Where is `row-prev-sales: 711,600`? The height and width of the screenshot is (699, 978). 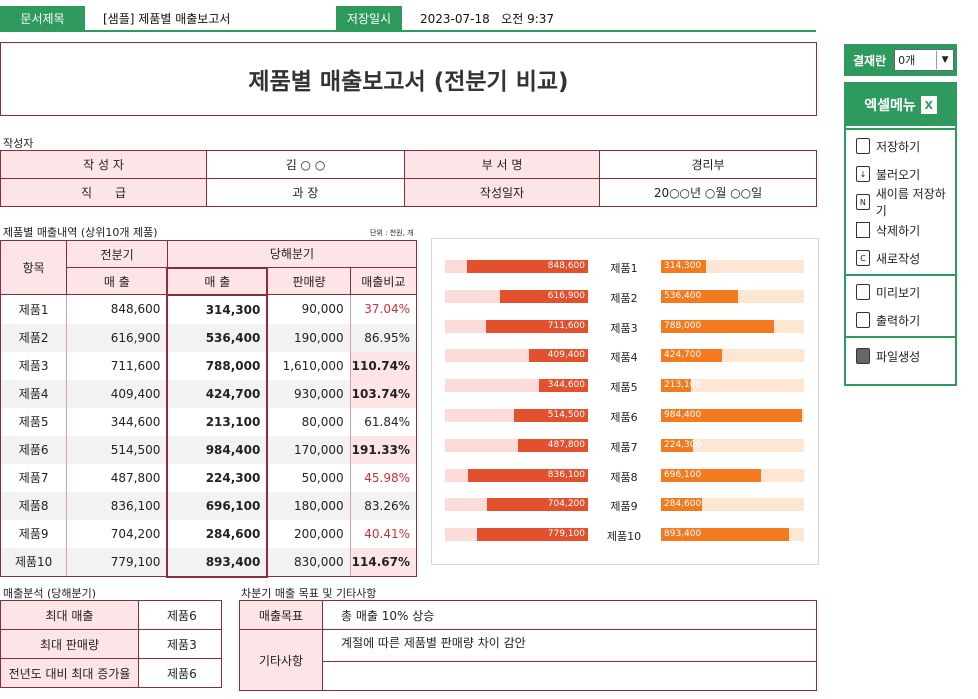 row-prev-sales: 711,600 is located at coordinates (117, 365).